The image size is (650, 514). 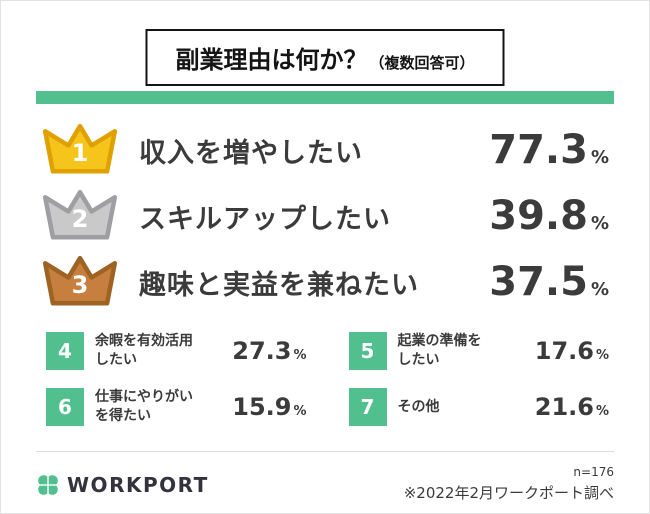 What do you see at coordinates (325, 451) in the screenshot?
I see `footer-divider` at bounding box center [325, 451].